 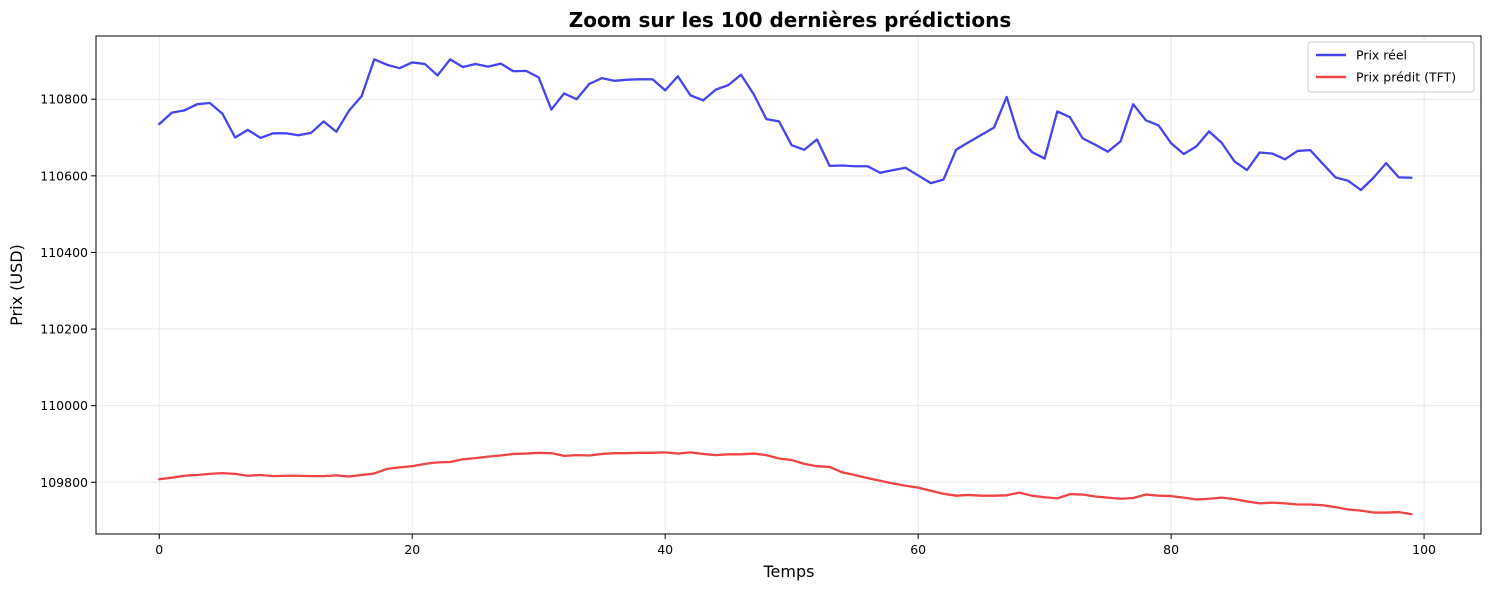 What do you see at coordinates (412, 549) in the screenshot?
I see `x-tick-label: 20` at bounding box center [412, 549].